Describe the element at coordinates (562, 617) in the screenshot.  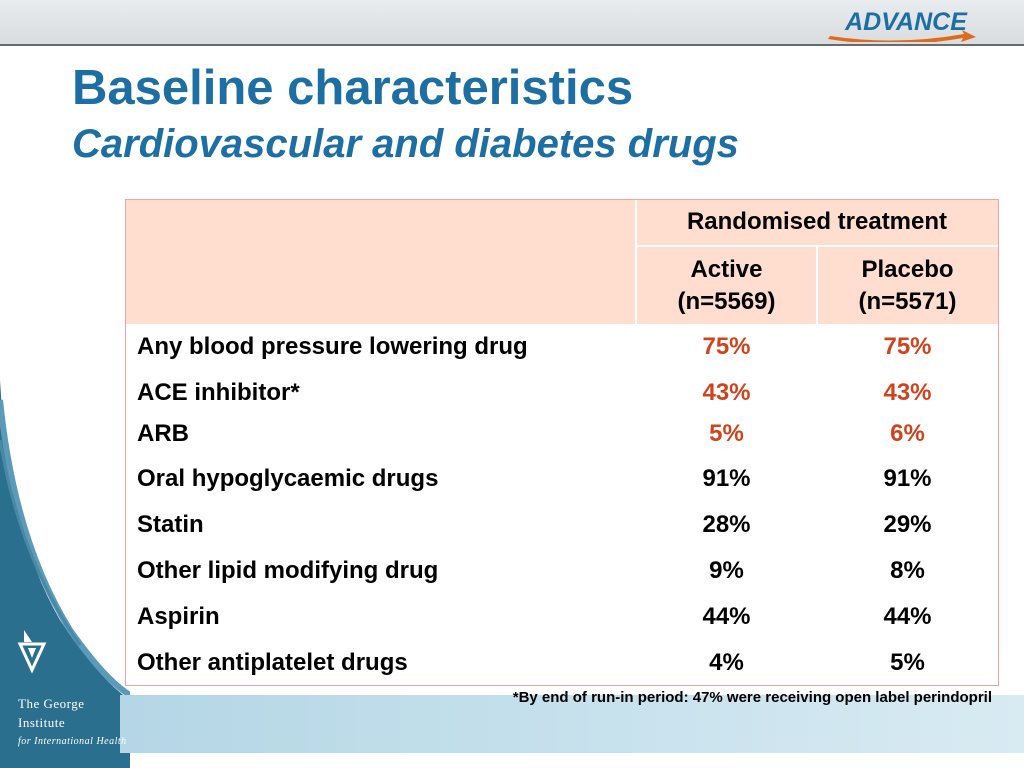
I see `table-row: Aspirin 44% 44%` at that location.